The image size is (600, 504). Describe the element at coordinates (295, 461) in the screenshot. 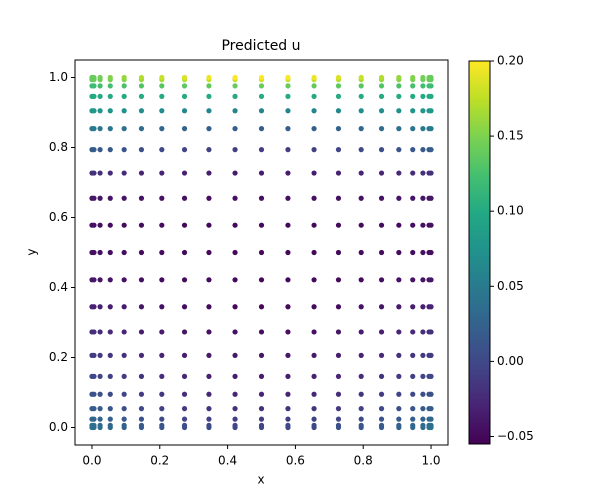

I see `x-tick-label: 0.6` at that location.